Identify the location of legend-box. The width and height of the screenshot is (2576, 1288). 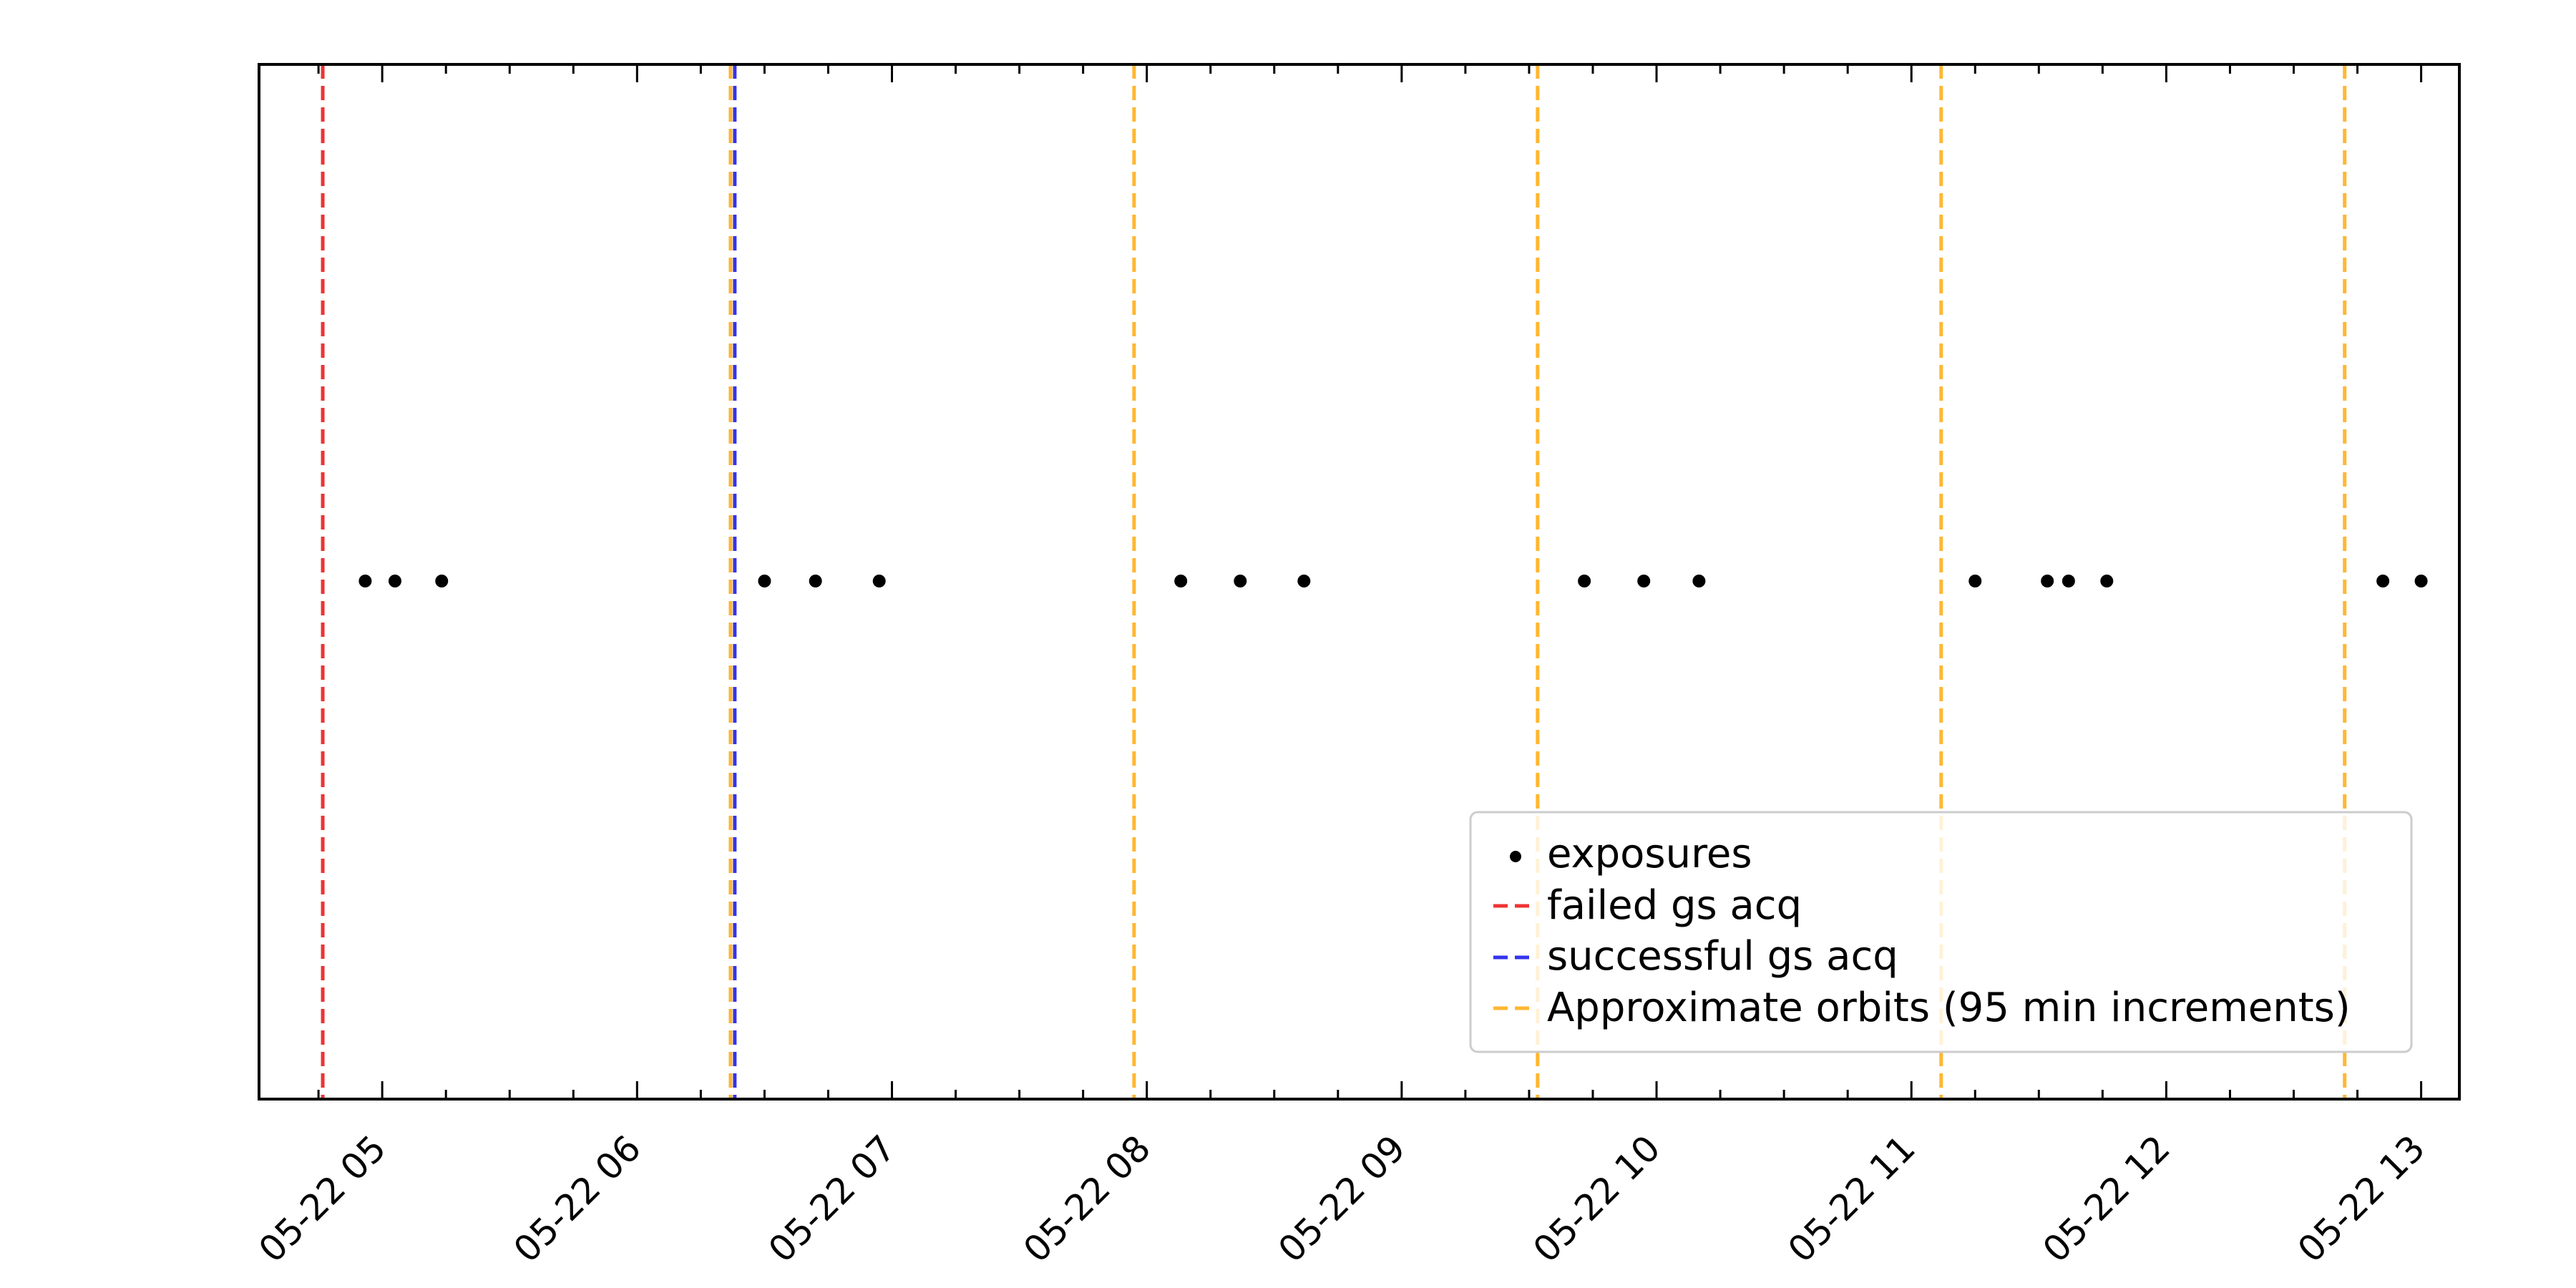
(1941, 932).